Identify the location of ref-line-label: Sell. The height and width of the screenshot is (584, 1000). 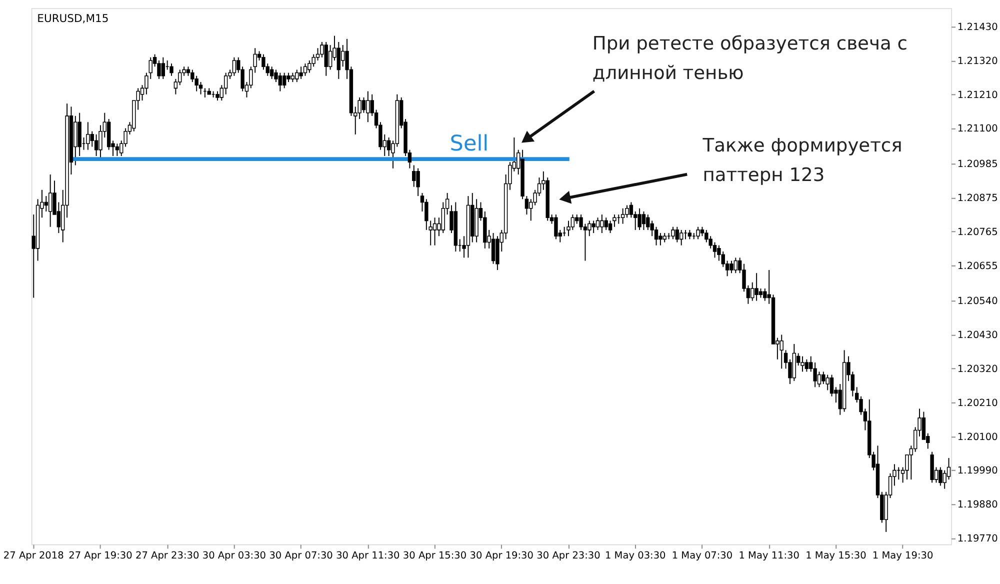
(469, 143).